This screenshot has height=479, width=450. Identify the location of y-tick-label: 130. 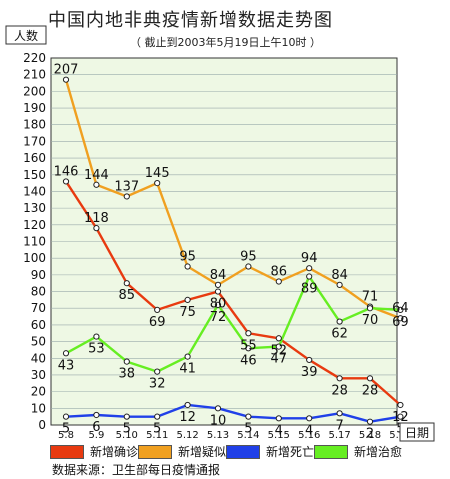
(34, 208).